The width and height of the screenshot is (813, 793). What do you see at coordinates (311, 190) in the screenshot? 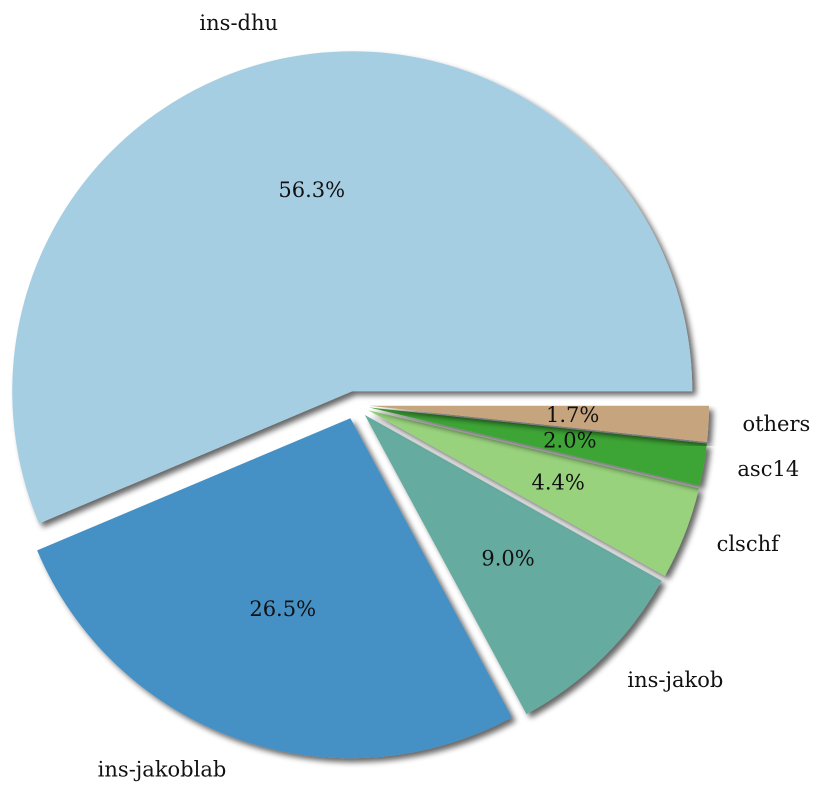
I see `percent-label: 56.3%` at bounding box center [311, 190].